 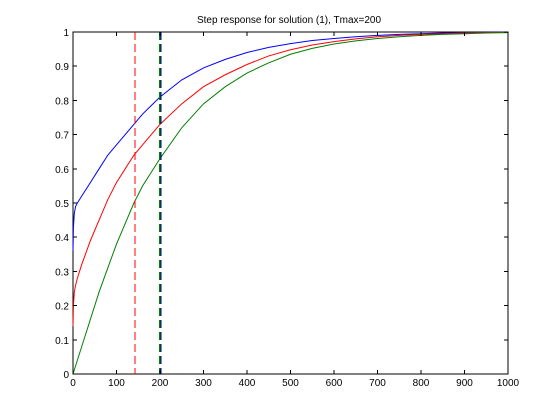 I want to click on y-tick-label: 0.9, so click(x=62, y=67).